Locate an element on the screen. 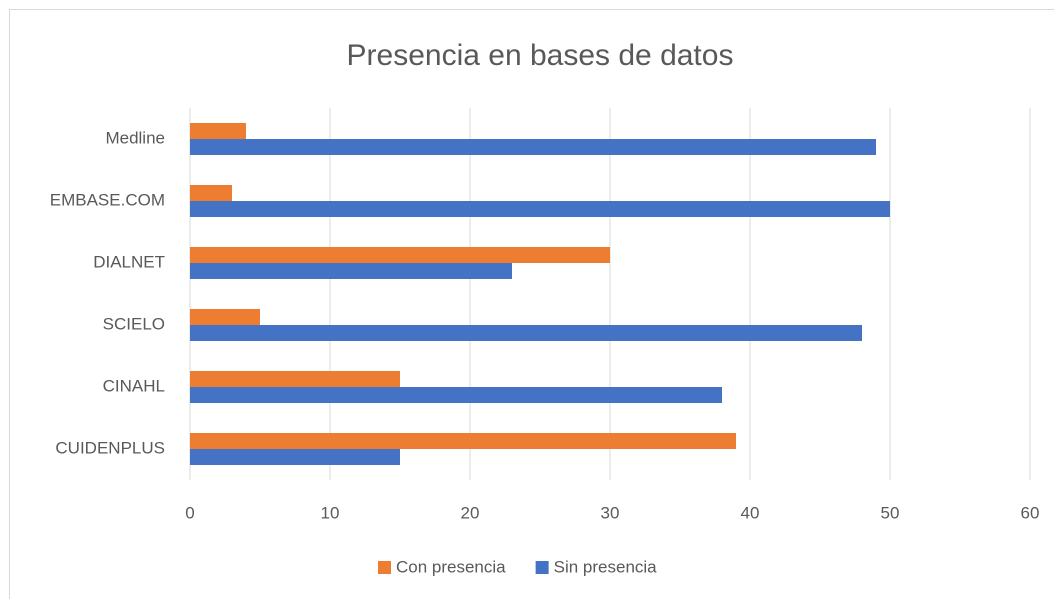 Image resolution: width=1054 pixels, height=599 pixels. y-tick-label: Medline is located at coordinates (135, 137).